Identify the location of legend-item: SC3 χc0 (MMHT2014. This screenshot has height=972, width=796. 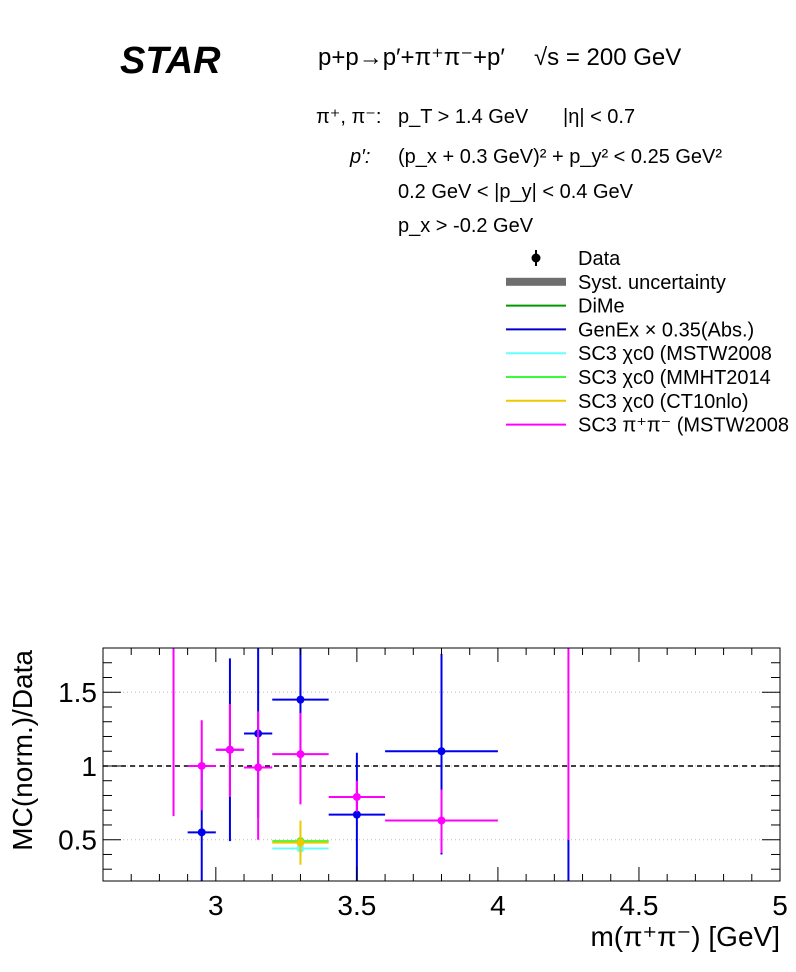
(638, 378).